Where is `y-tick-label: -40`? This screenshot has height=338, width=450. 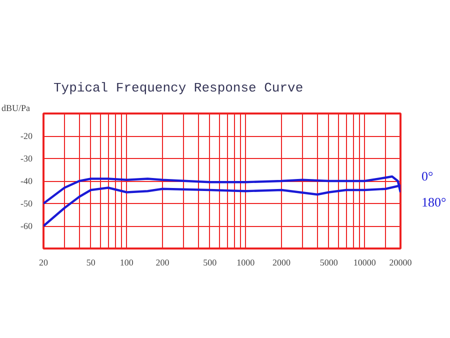 y-tick-label: -40 is located at coordinates (26, 181).